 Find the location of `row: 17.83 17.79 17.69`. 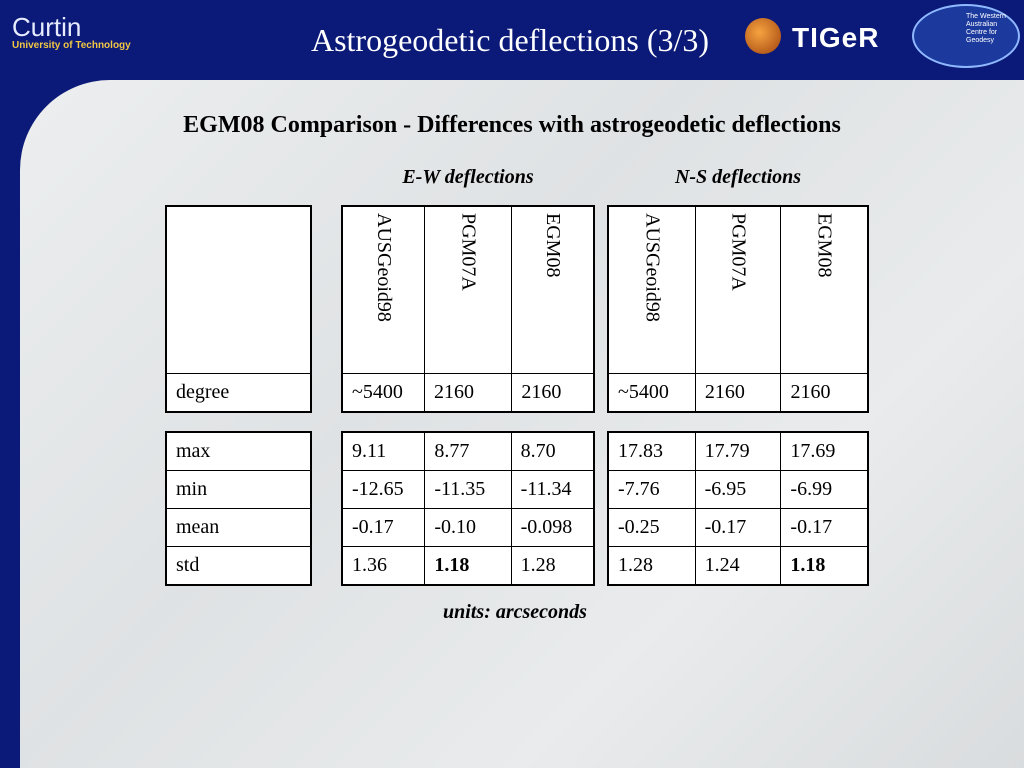

row: 17.83 17.79 17.69 is located at coordinates (738, 451).